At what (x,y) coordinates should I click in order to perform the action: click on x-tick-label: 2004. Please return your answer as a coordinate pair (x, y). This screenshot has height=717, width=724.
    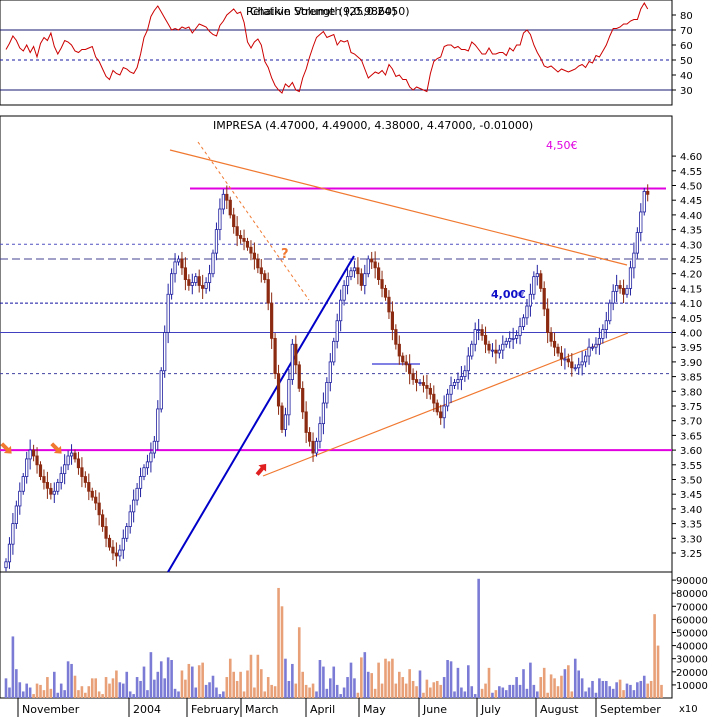
    Looking at the image, I should click on (147, 709).